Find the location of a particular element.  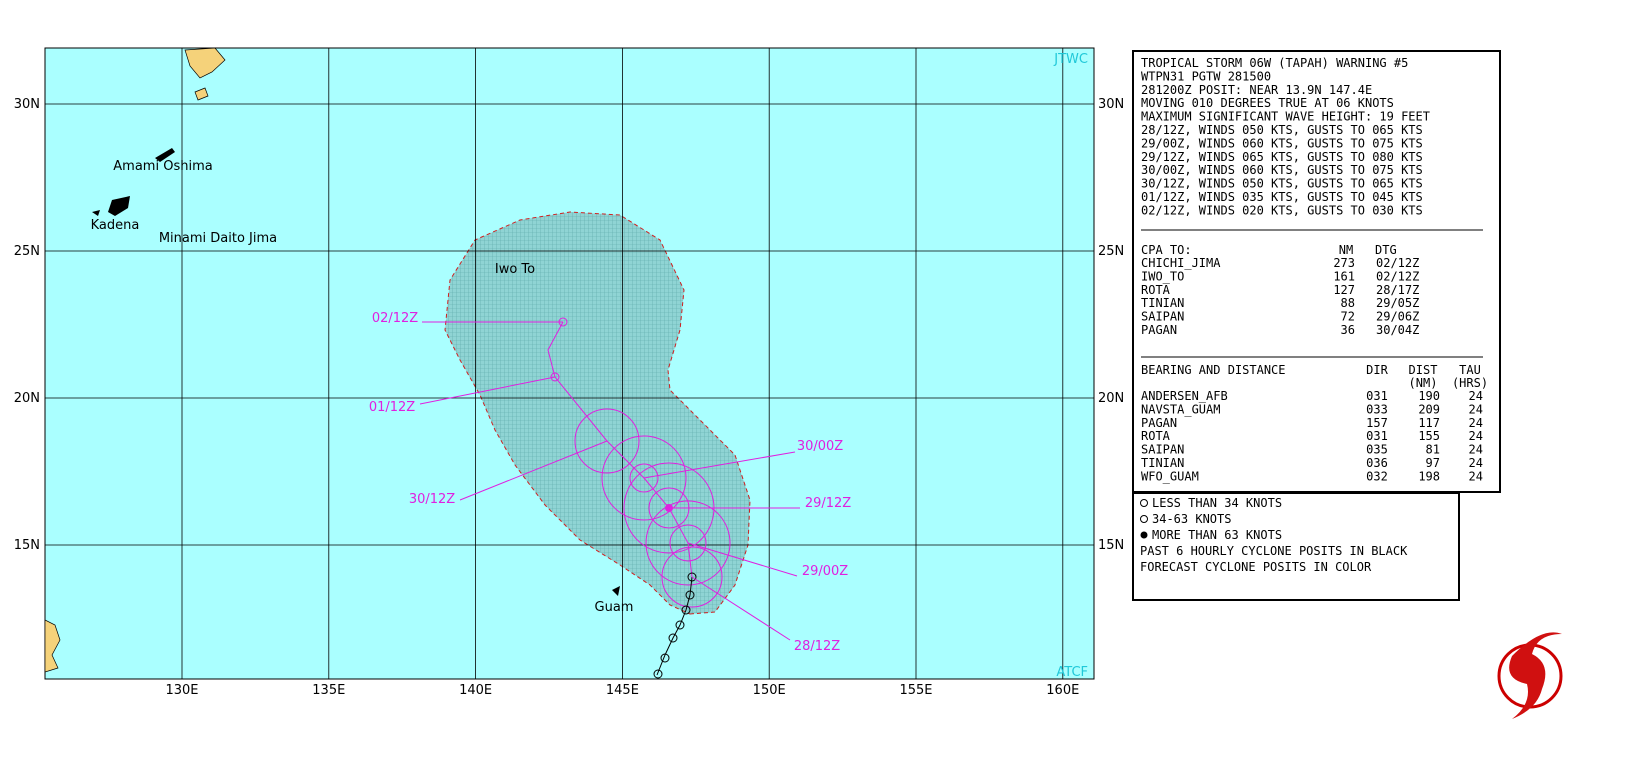

cell: 28/17Z is located at coordinates (1397, 290).